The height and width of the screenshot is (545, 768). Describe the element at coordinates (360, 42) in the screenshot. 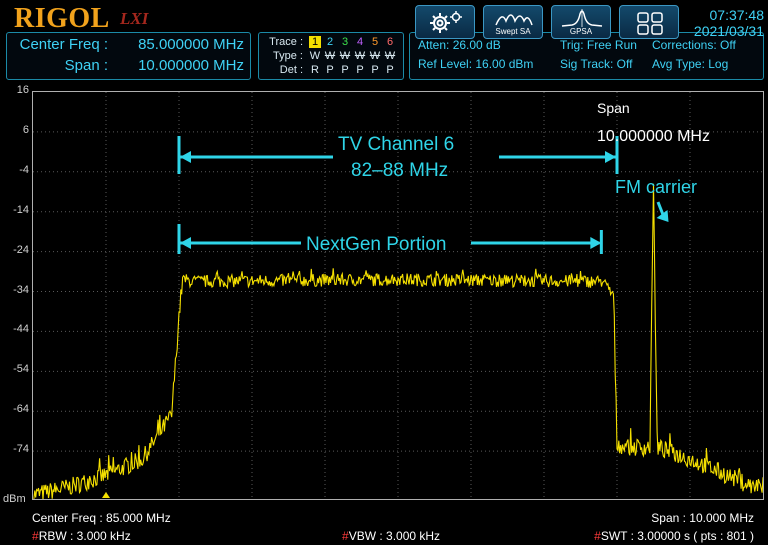

I see `number-4: 4` at that location.